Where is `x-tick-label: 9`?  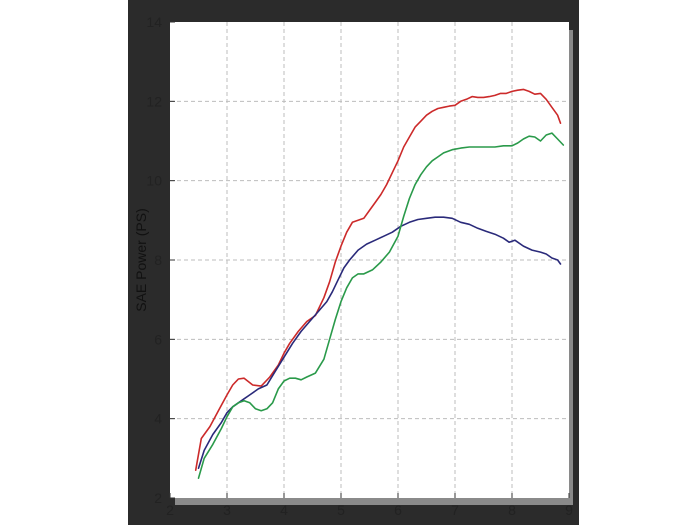 x-tick-label: 9 is located at coordinates (569, 510).